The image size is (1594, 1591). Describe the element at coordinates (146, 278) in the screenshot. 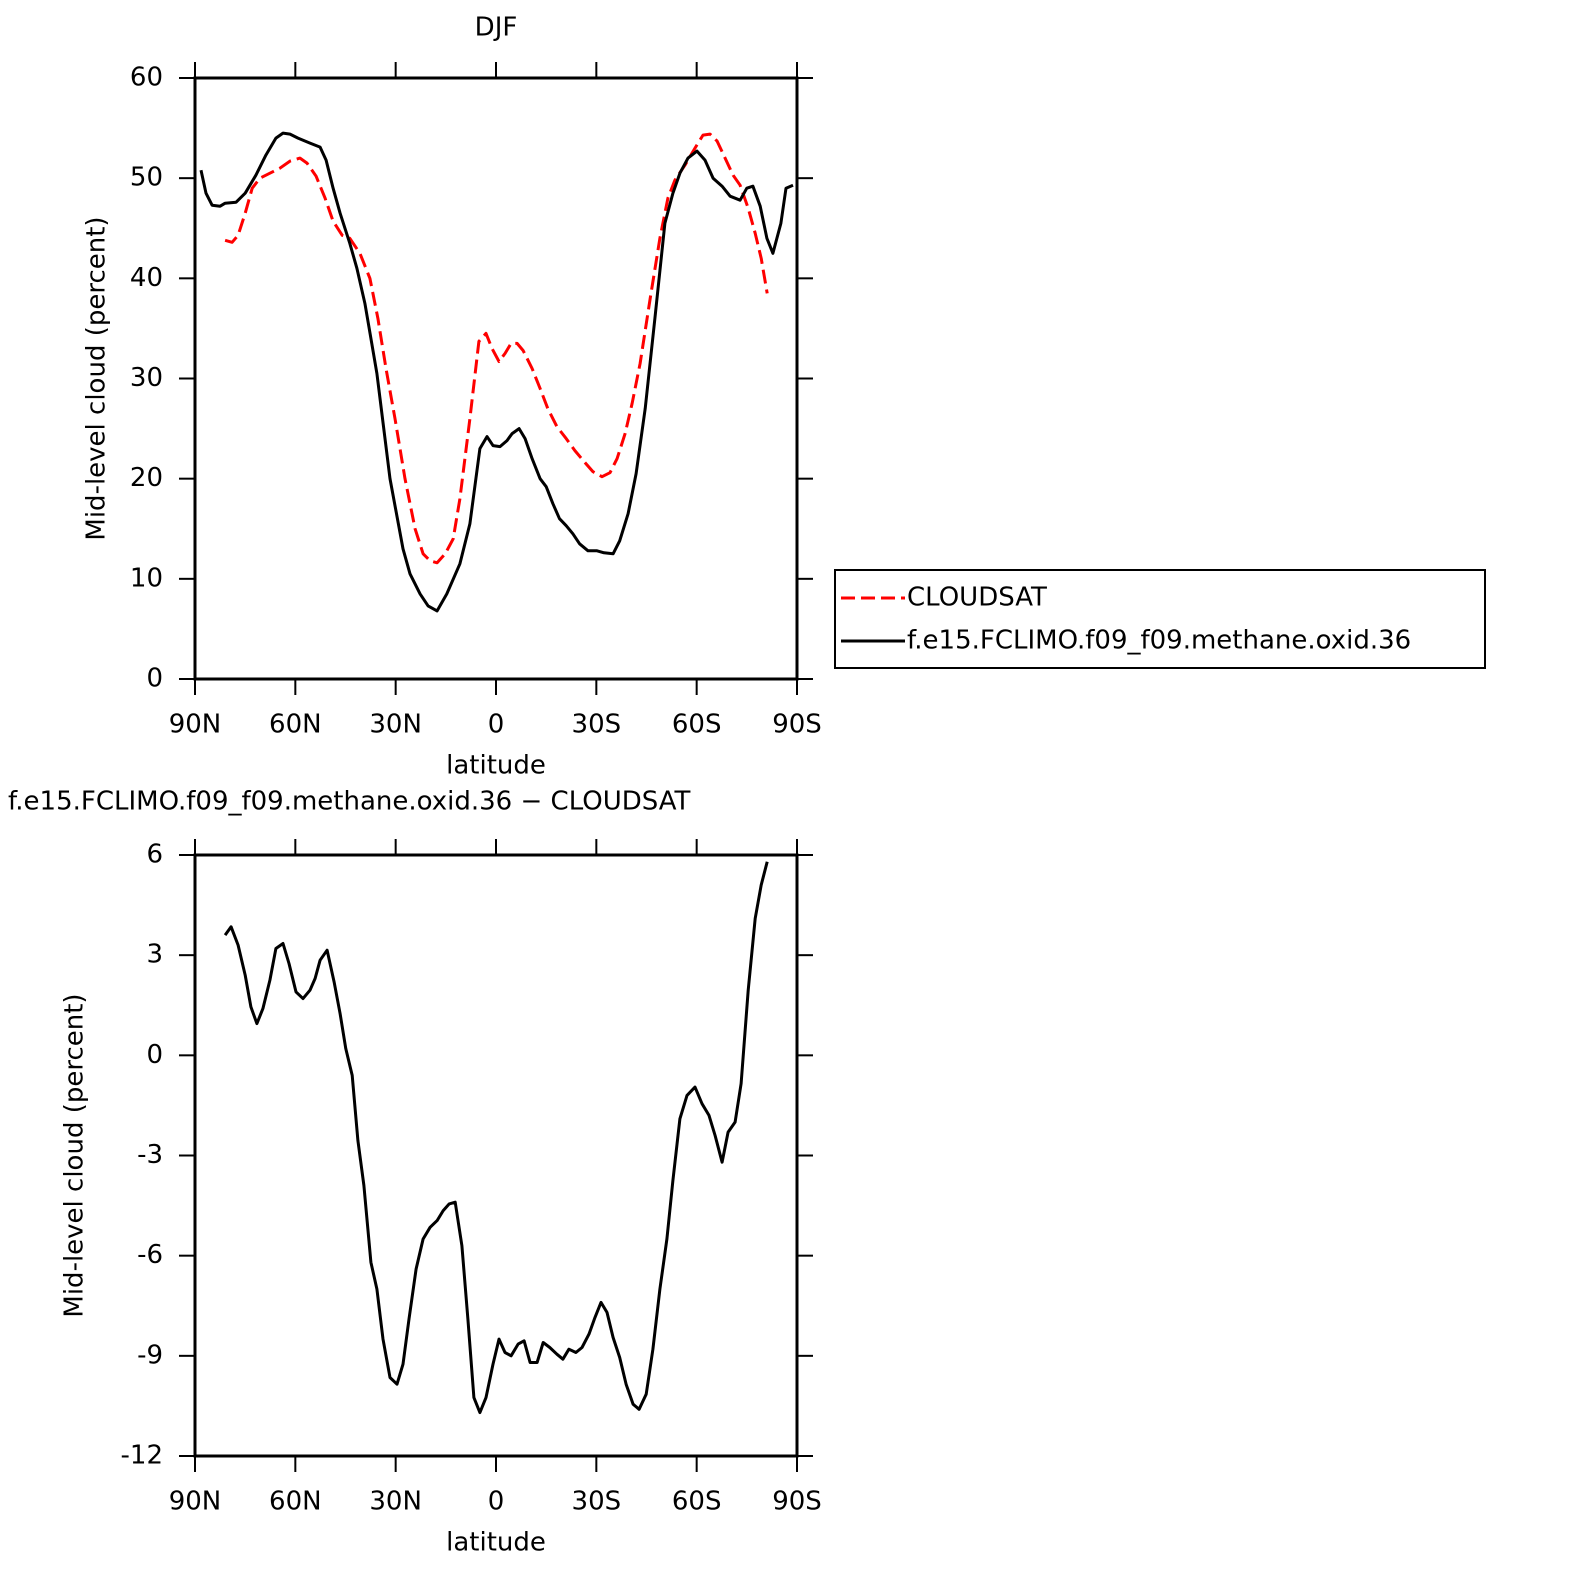

I see `y-tick-label: 40` at that location.